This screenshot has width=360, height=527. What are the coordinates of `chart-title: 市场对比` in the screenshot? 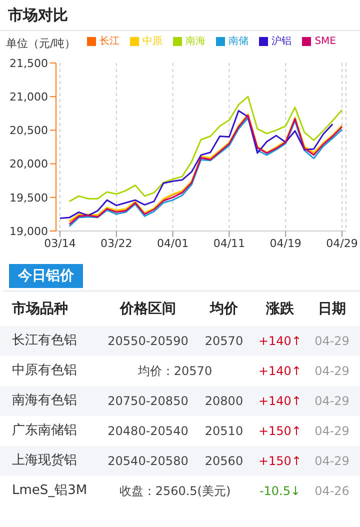 It's located at (180, 15).